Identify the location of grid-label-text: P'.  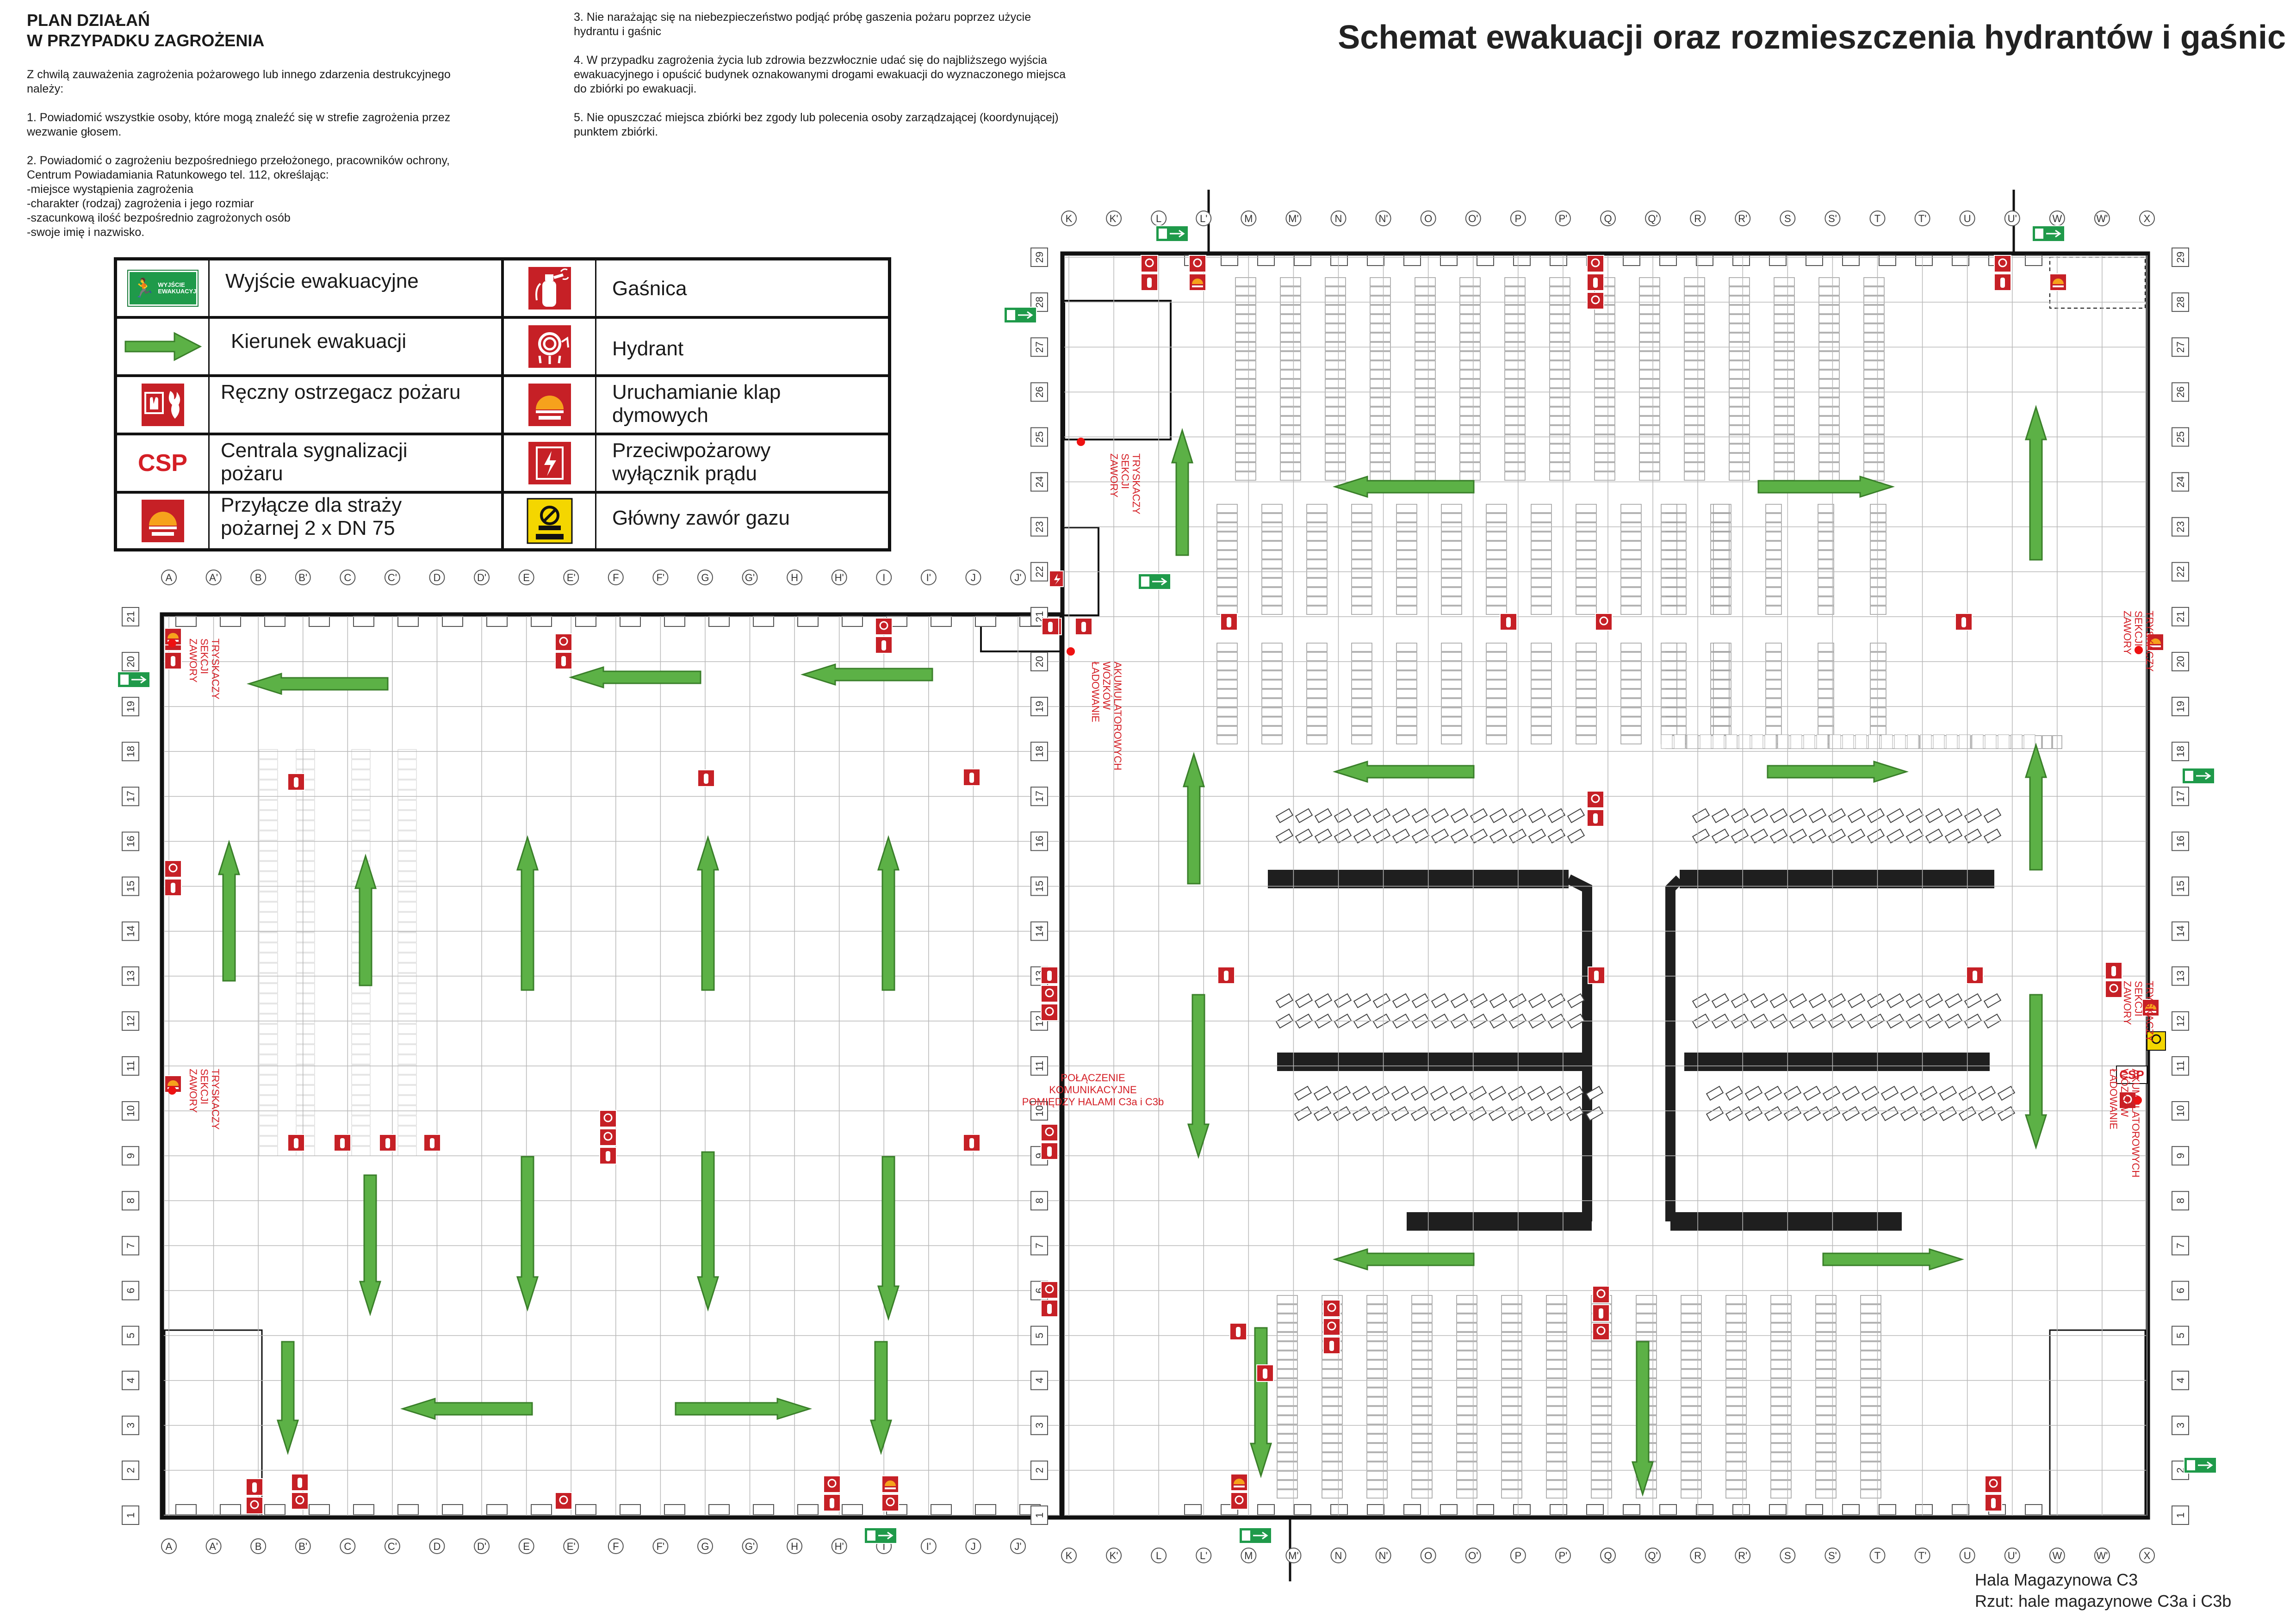
(1563, 1555).